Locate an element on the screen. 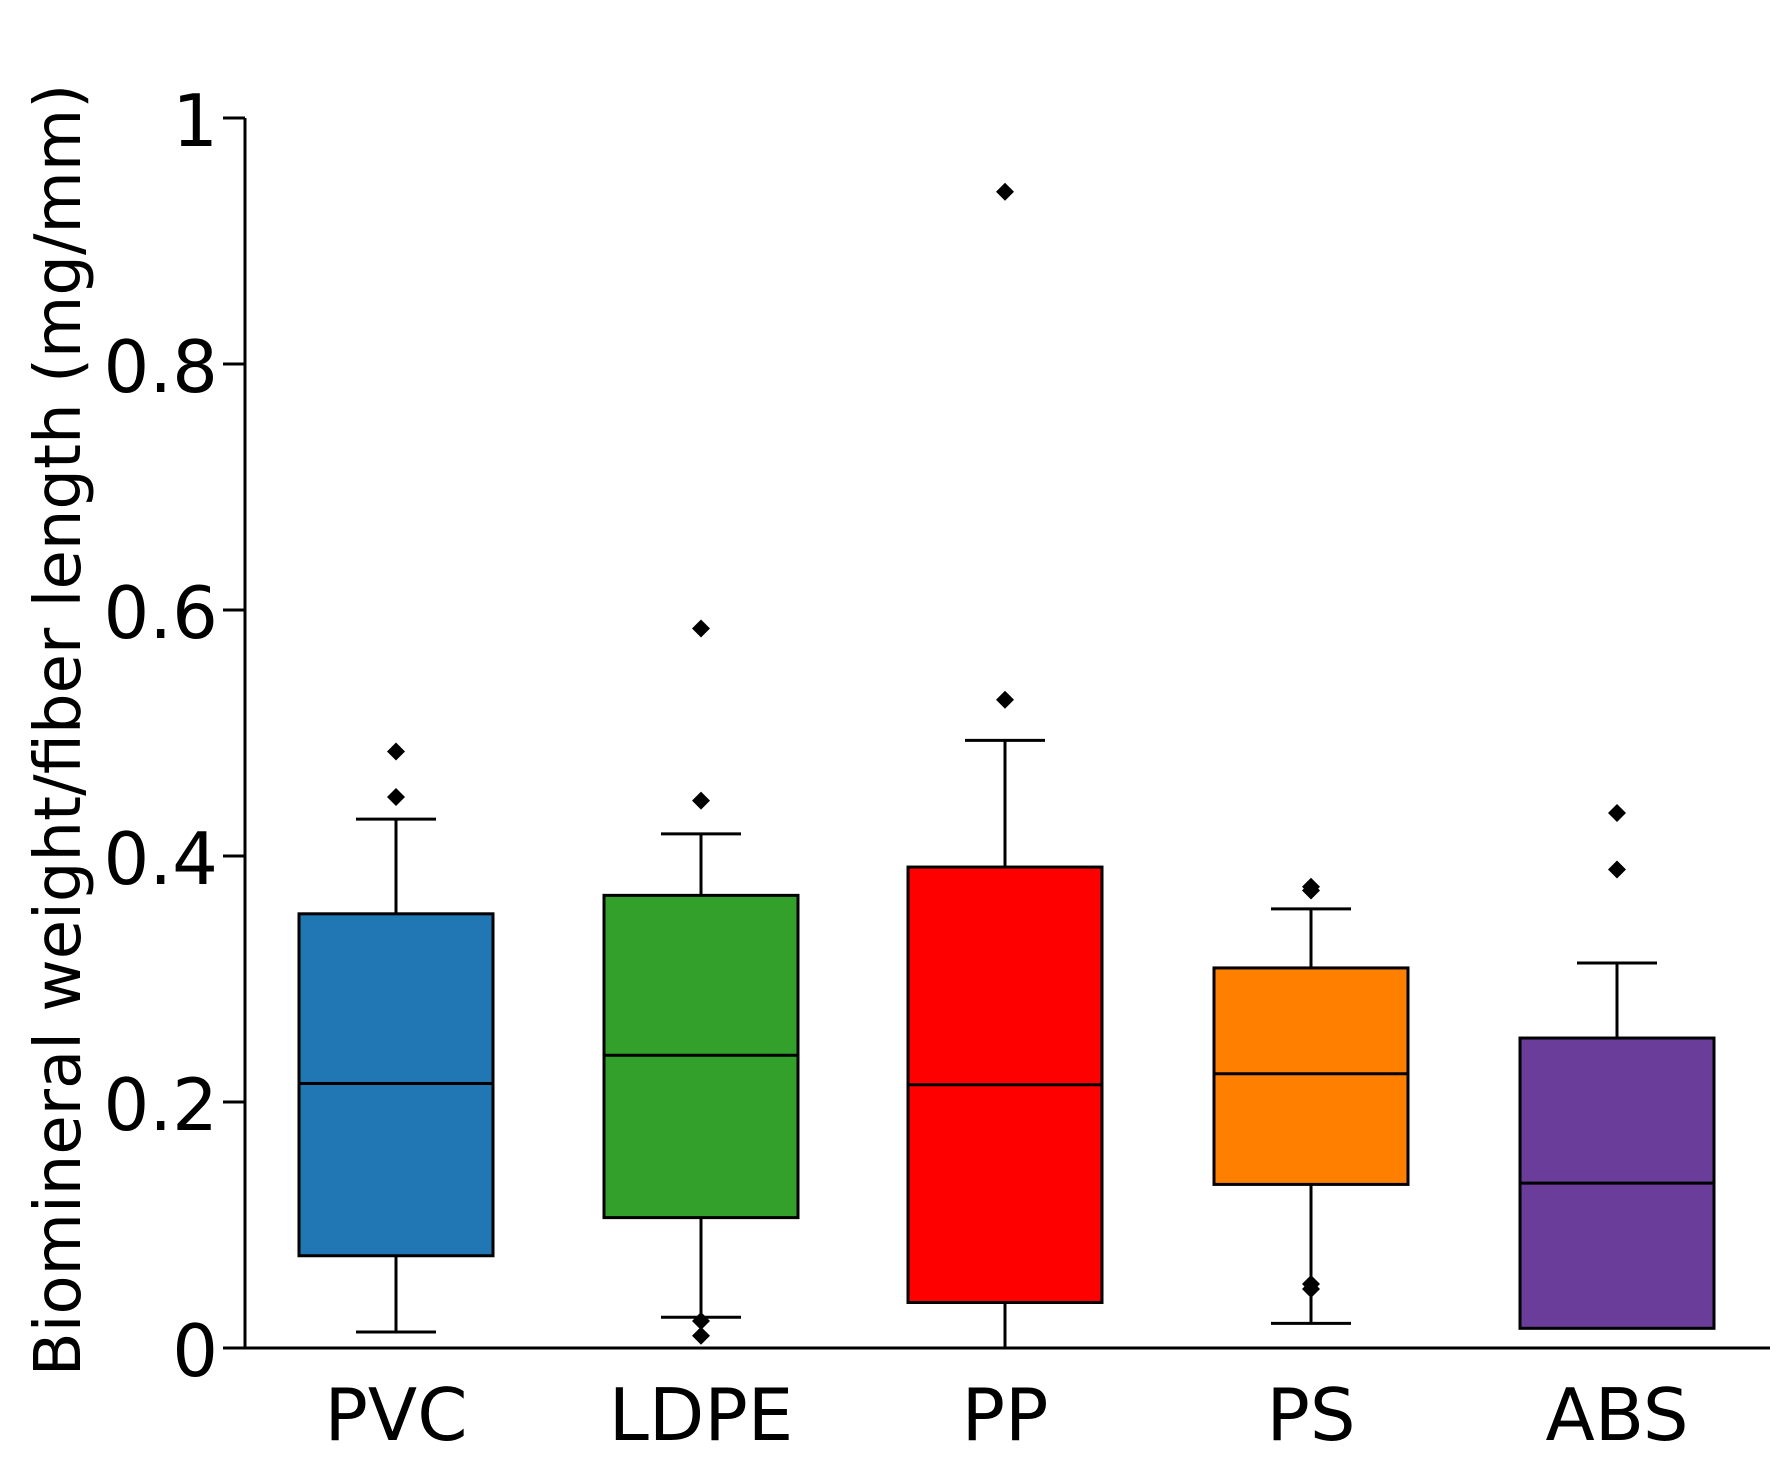 Image resolution: width=1782 pixels, height=1461 pixels. box-group-ldpe is located at coordinates (701, 982).